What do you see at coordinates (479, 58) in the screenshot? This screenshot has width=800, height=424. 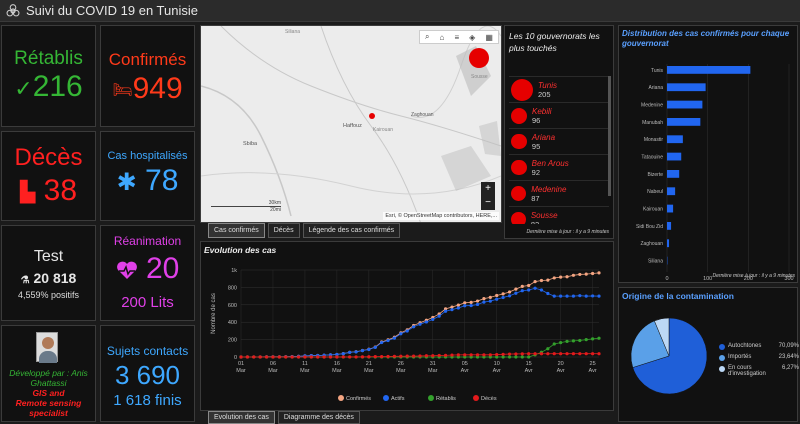 I see `map-marker-sousse` at bounding box center [479, 58].